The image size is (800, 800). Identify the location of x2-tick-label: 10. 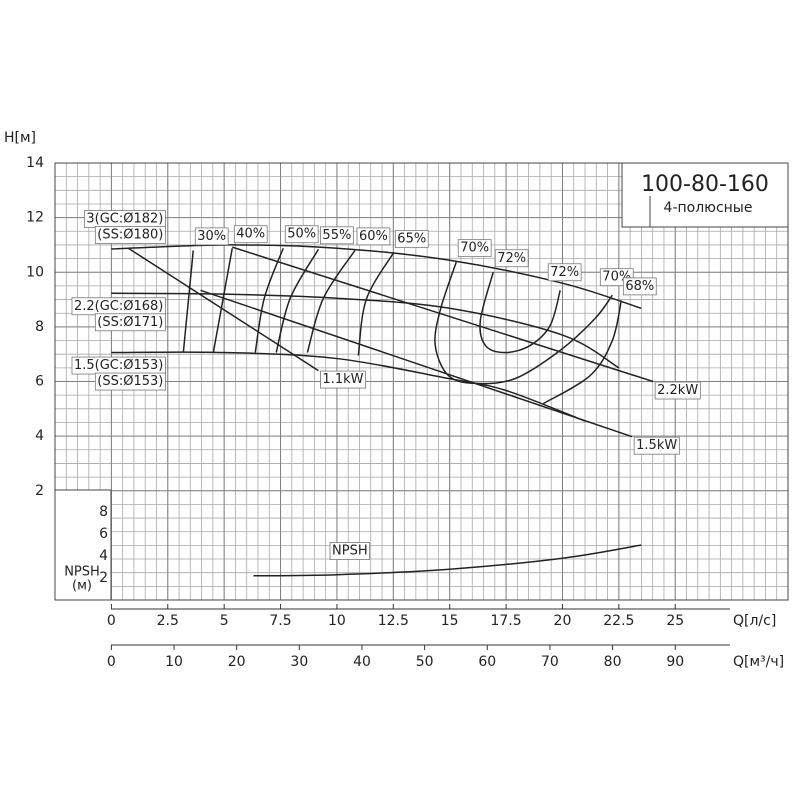
(174, 662).